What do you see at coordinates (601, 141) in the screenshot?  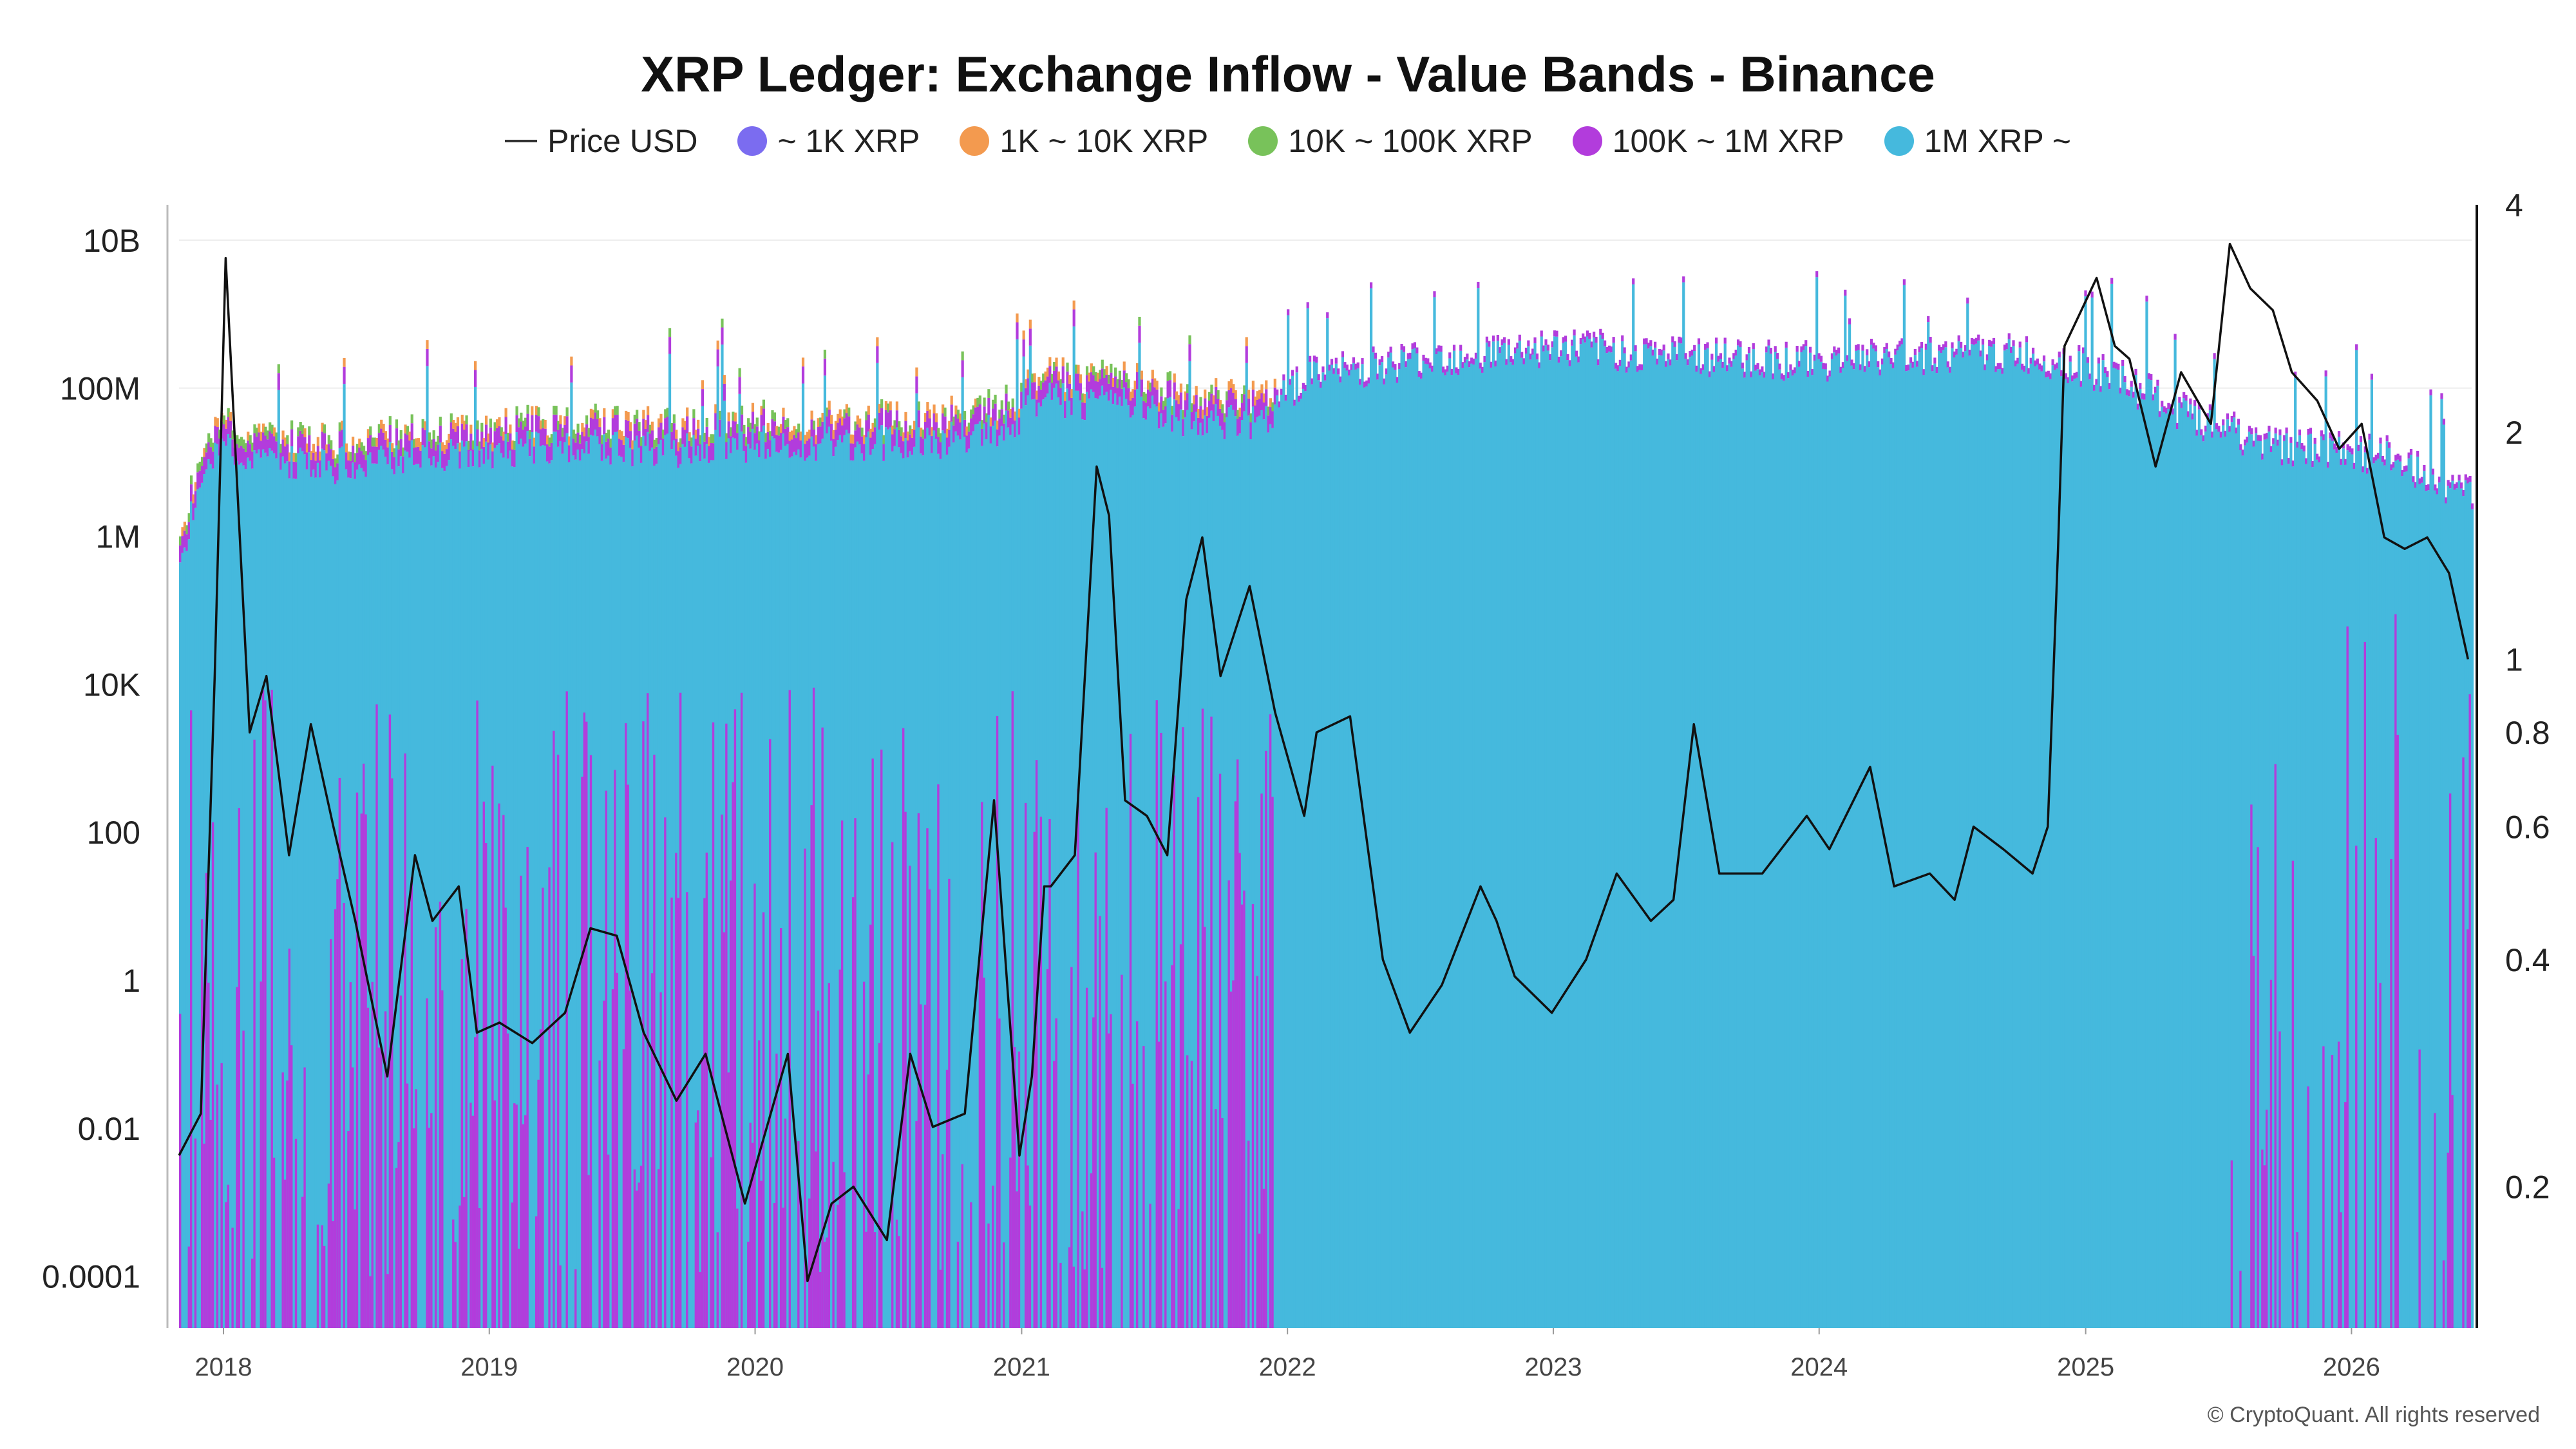 I see `legend-item-price: Price USD` at bounding box center [601, 141].